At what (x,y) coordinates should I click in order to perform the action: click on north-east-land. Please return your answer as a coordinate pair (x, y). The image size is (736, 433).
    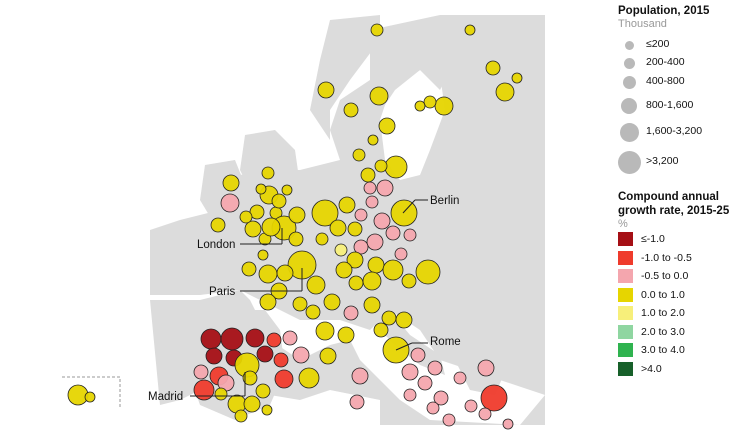
    Looking at the image, I should click on (522, 47).